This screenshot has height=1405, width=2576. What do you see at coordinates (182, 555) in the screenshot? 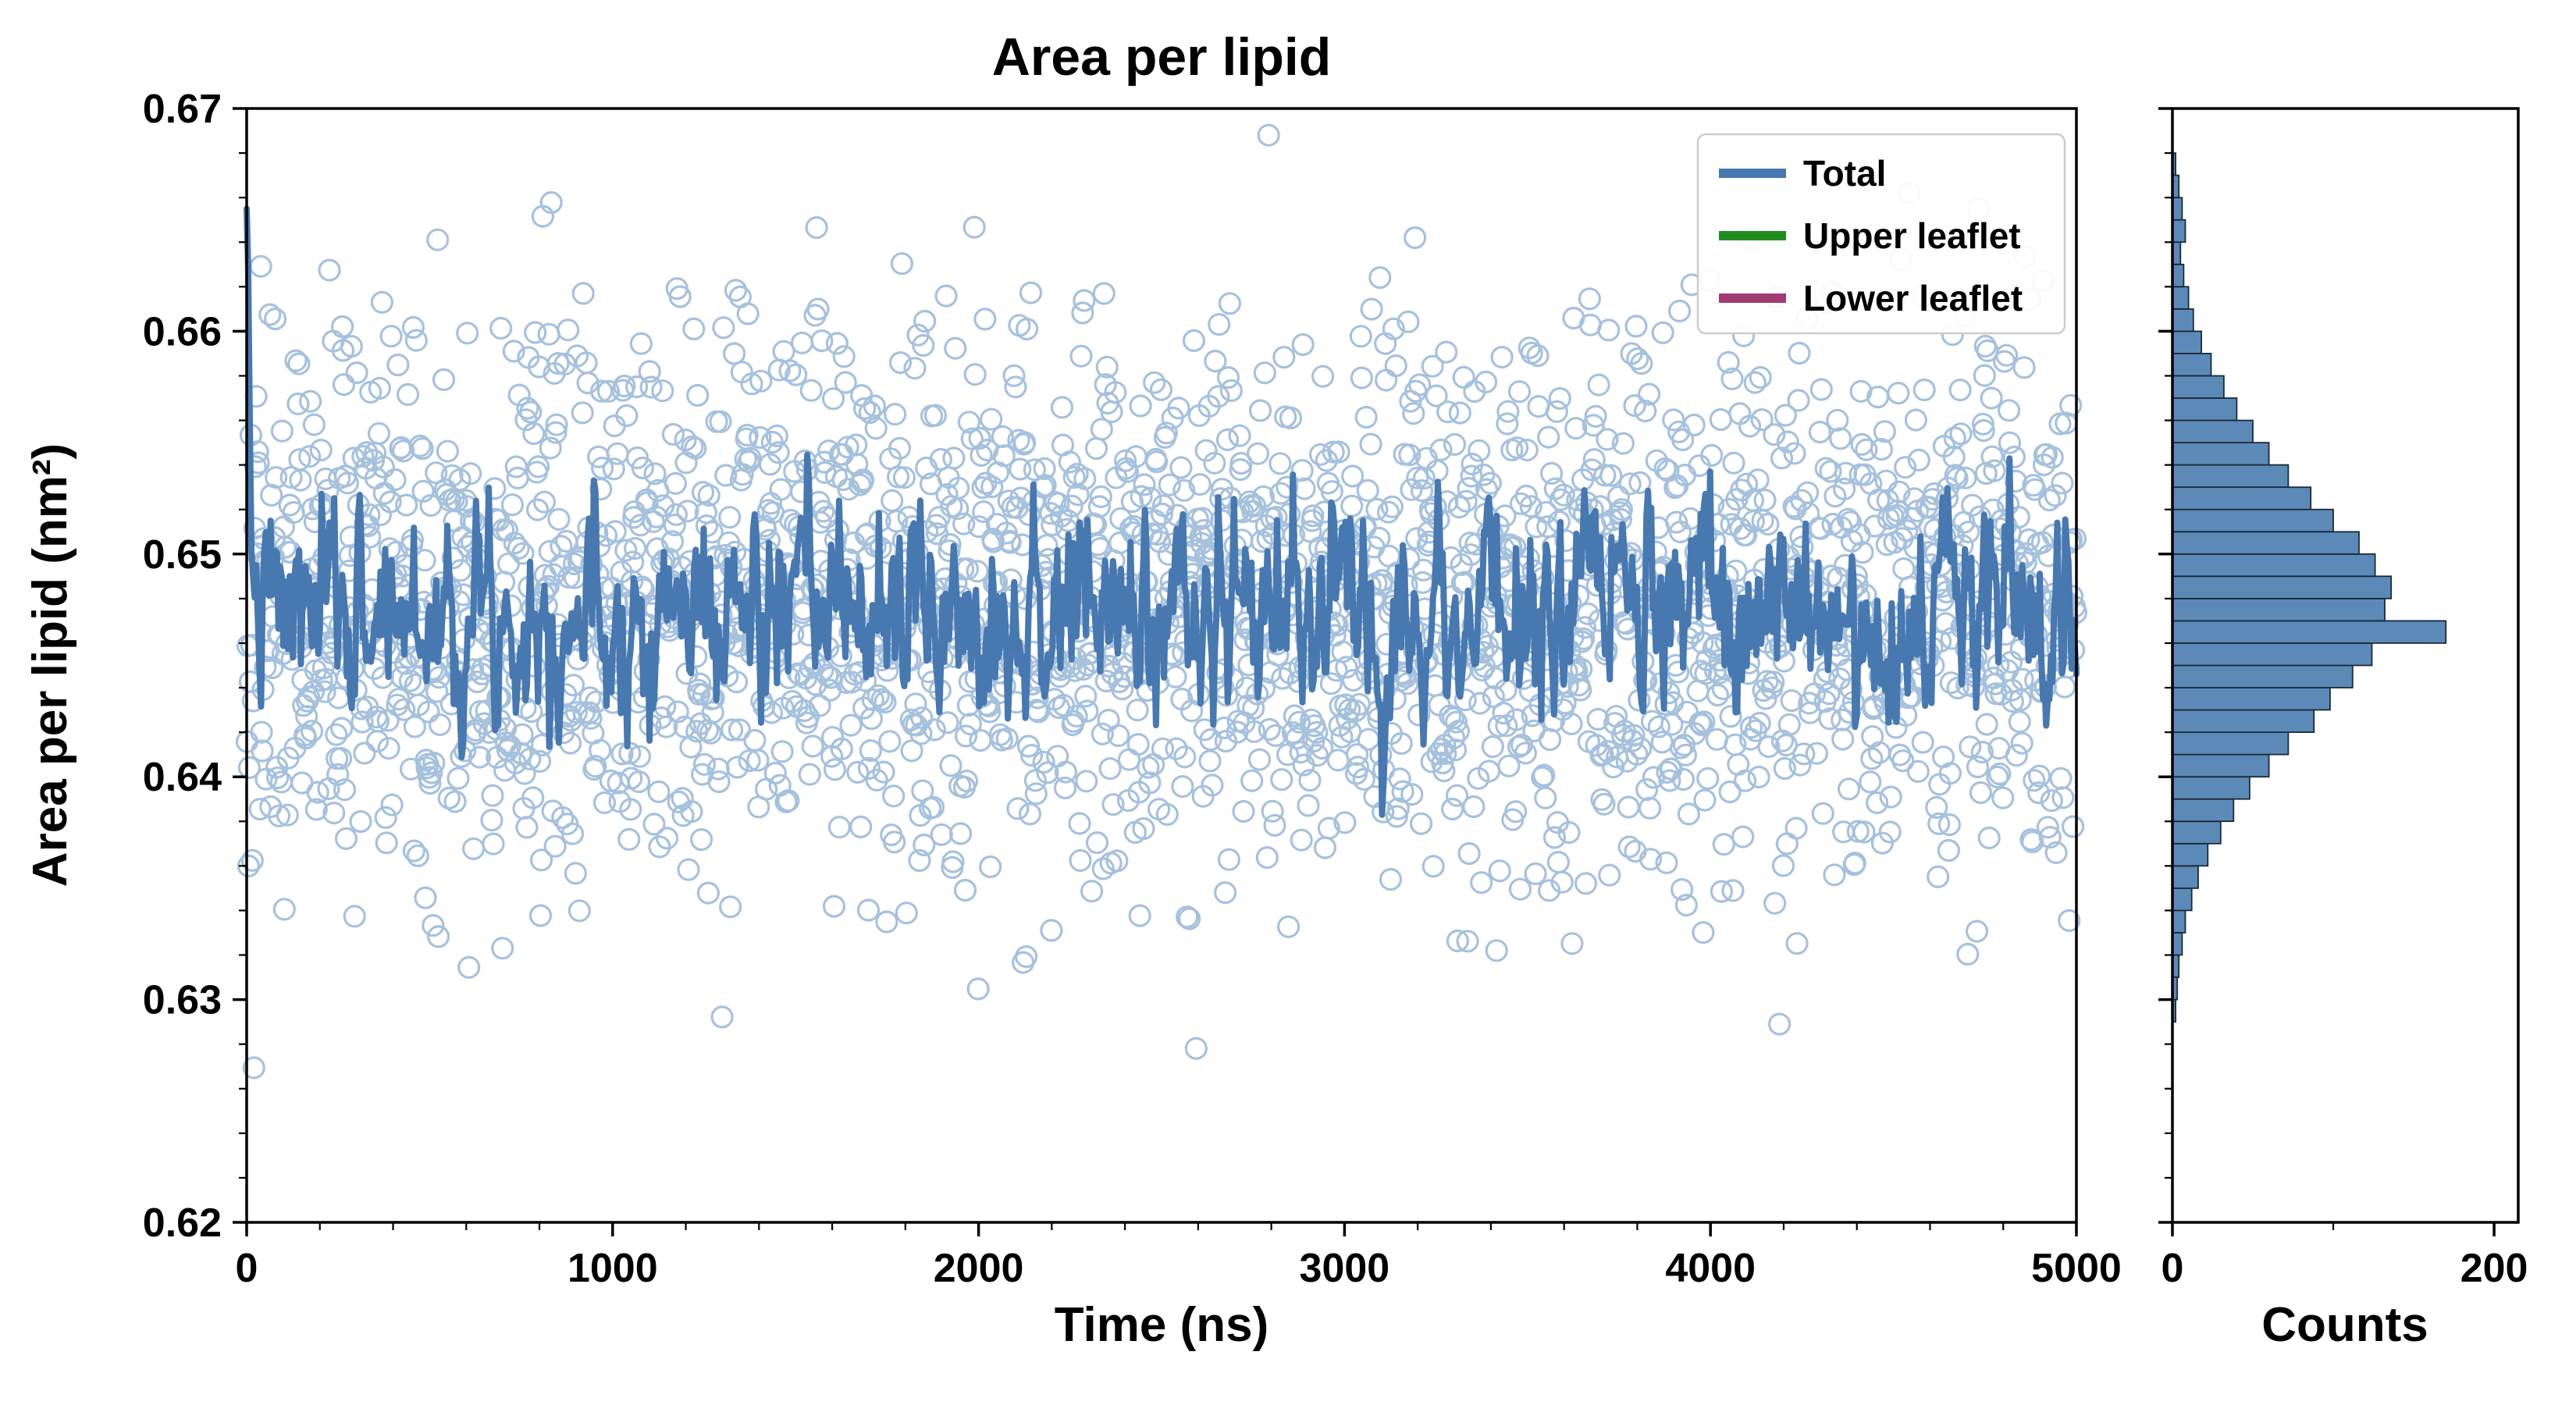
I see `tick-label: 0.65` at bounding box center [182, 555].